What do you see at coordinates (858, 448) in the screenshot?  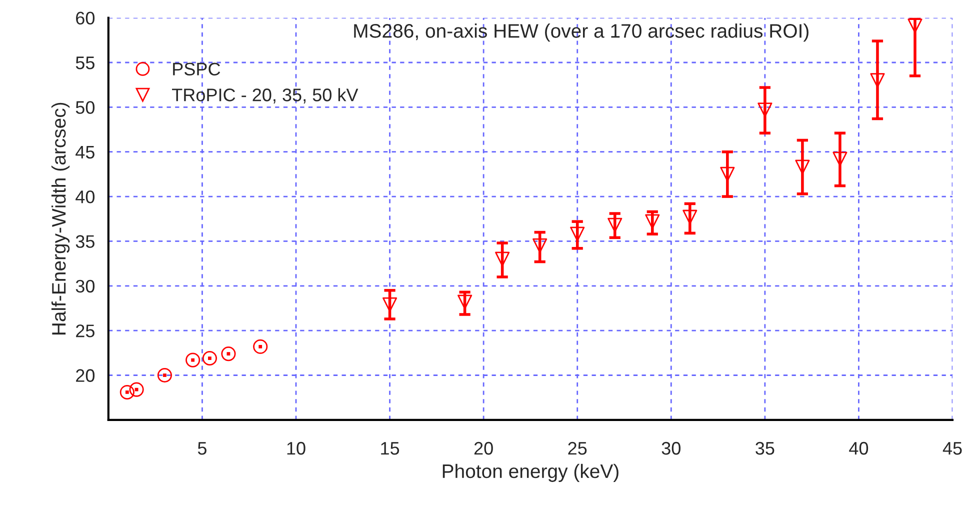 I see `x-tick-label: 40` at bounding box center [858, 448].